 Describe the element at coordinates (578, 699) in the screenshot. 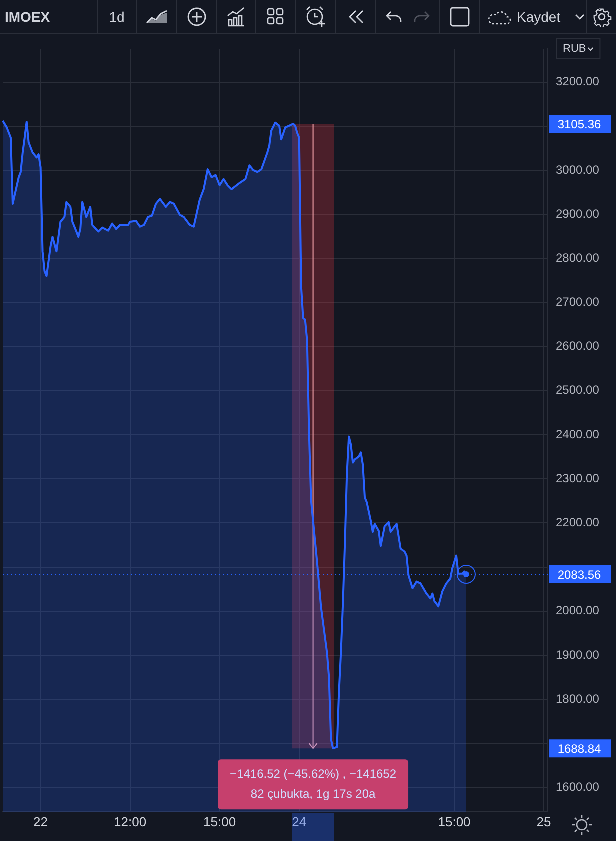

I see `y-tick-label: 1800.00` at that location.